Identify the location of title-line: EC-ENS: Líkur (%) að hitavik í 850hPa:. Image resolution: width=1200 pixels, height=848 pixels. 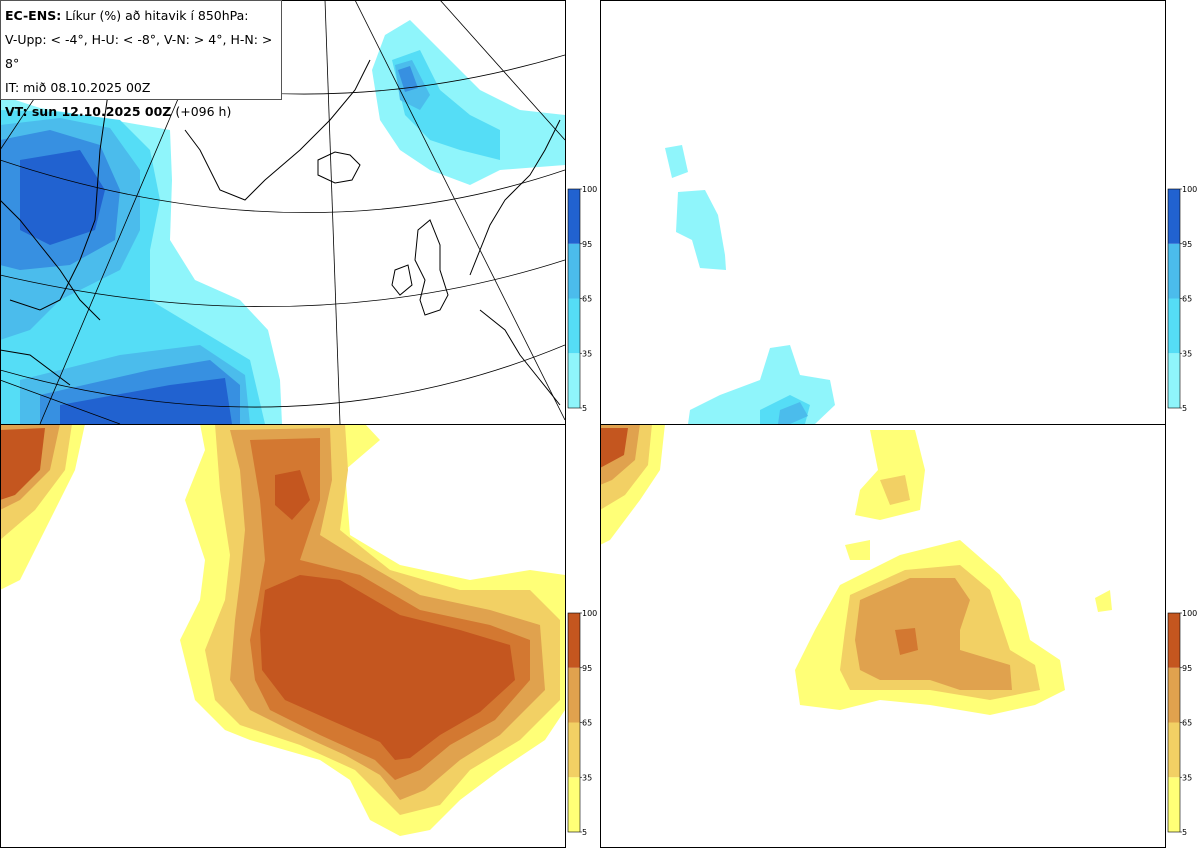
(141, 16).